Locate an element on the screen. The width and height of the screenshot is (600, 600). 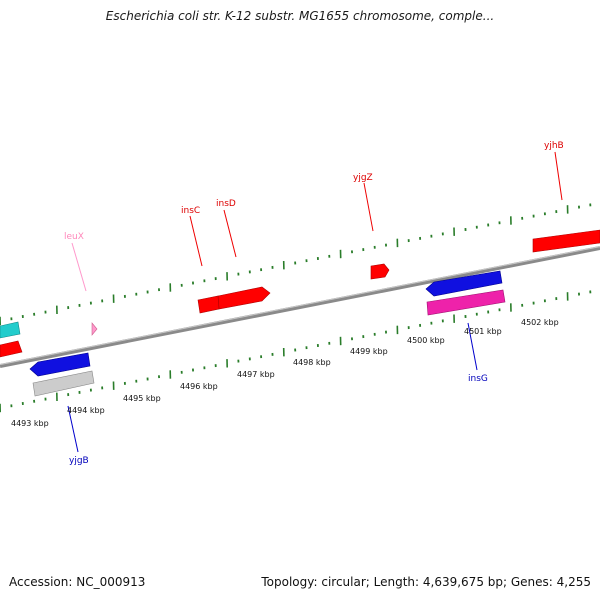
gene-label-yjhB: yjhB is located at coordinates (554, 146).